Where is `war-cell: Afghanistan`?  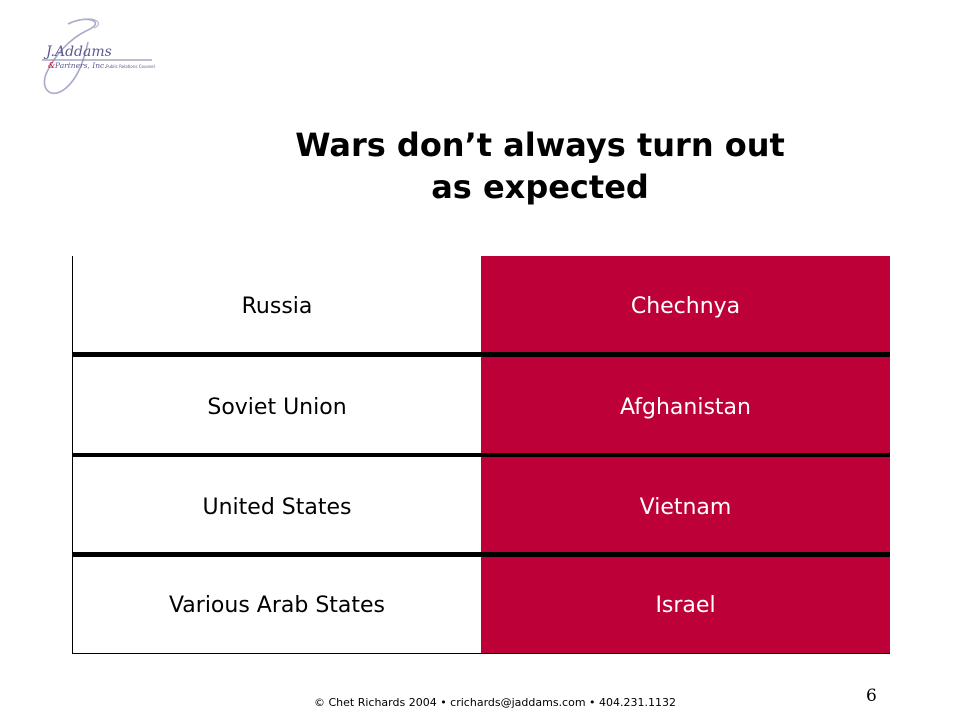
war-cell: Afghanistan is located at coordinates (685, 407).